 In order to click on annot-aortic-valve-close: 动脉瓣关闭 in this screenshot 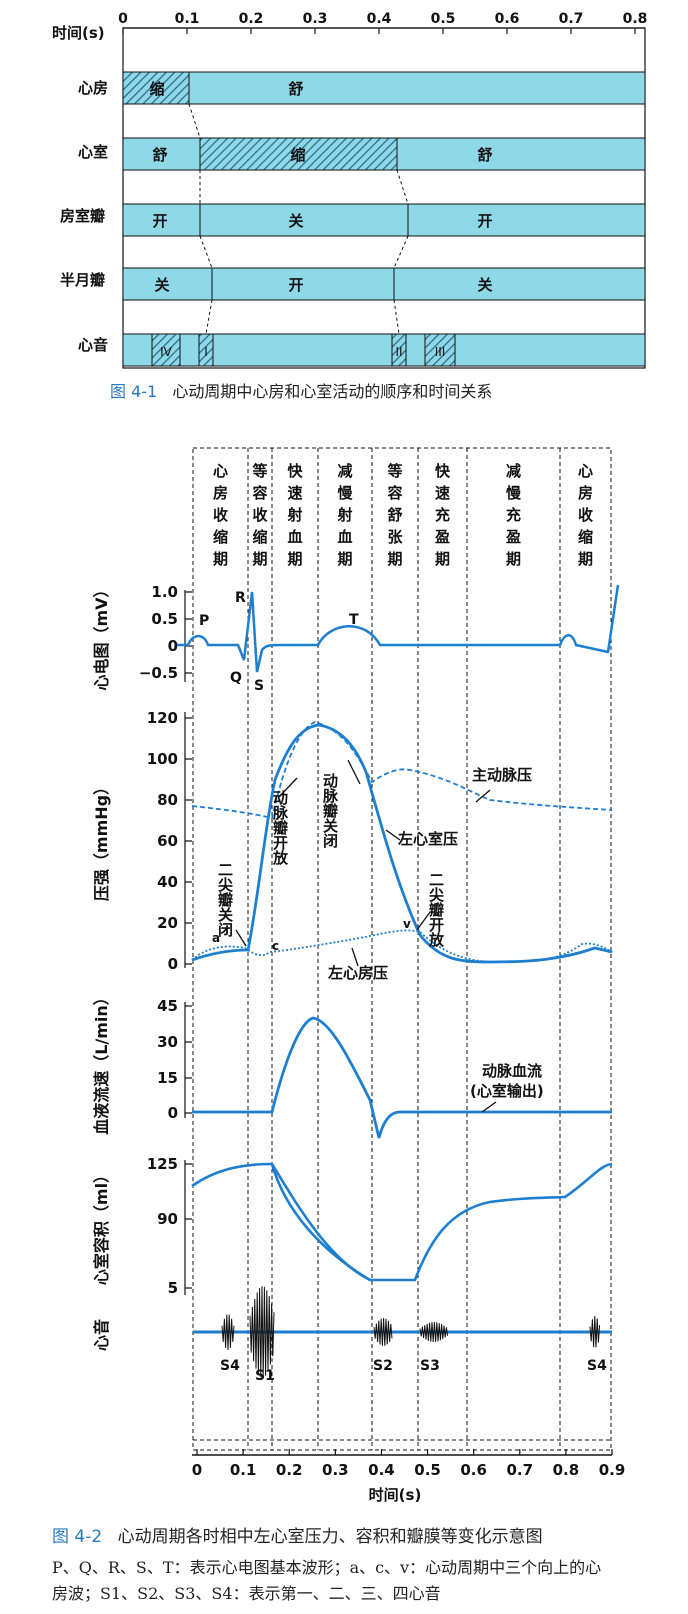, I will do `click(330, 810)`.